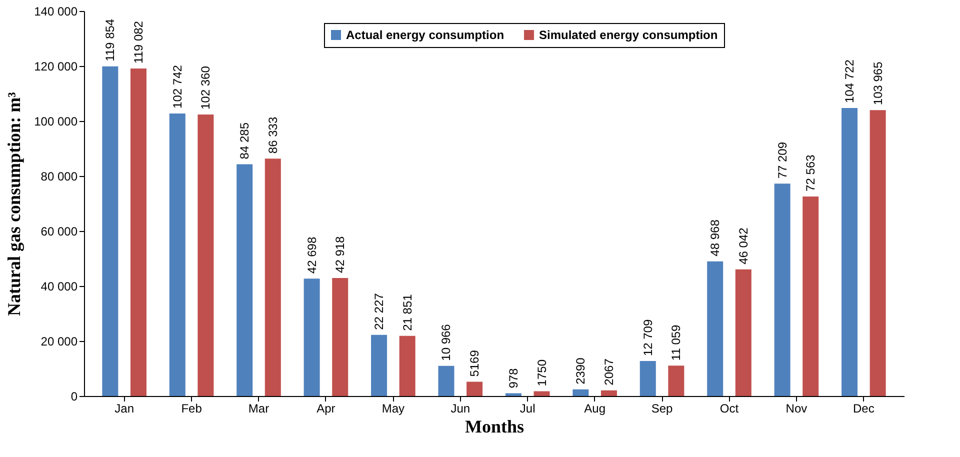 The height and width of the screenshot is (457, 960). What do you see at coordinates (138, 42) in the screenshot?
I see `data-label: 119 082` at bounding box center [138, 42].